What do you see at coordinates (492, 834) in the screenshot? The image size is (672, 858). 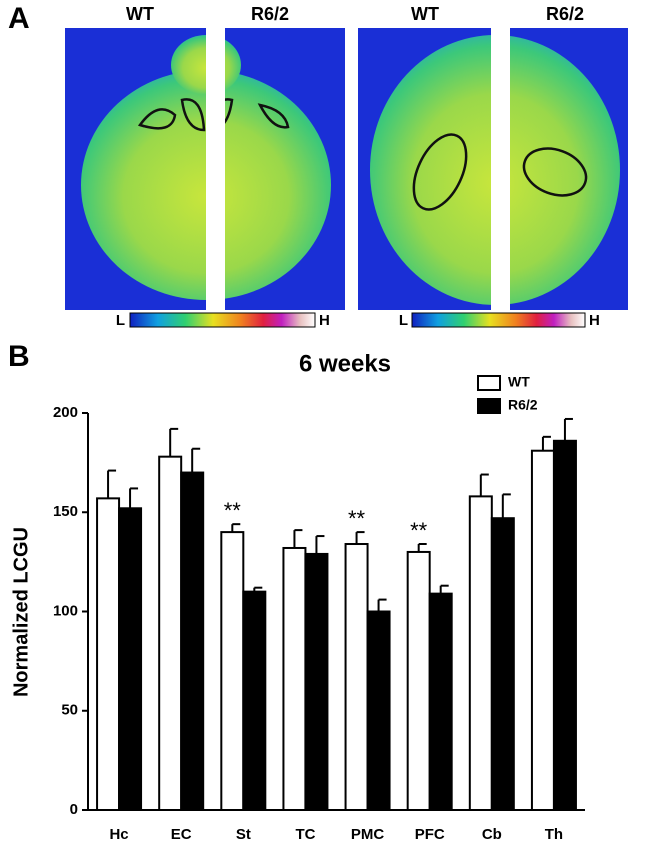 I see `x-tick-label: Cb` at bounding box center [492, 834].